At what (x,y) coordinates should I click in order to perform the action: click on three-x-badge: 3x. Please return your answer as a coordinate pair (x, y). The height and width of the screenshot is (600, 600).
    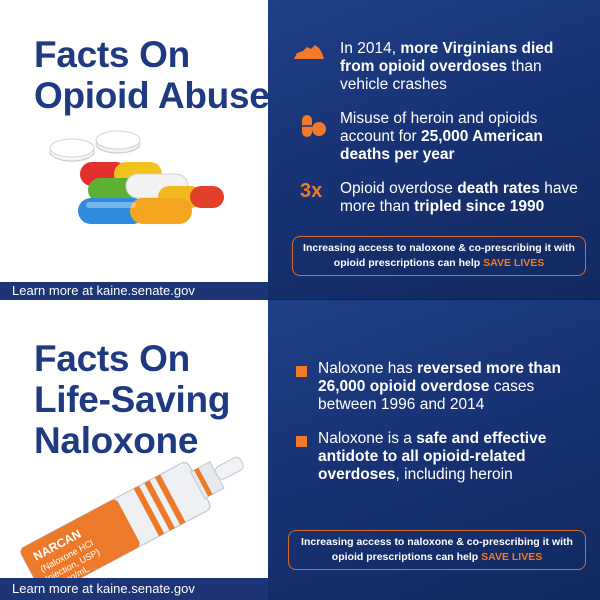
    Looking at the image, I should click on (311, 191).